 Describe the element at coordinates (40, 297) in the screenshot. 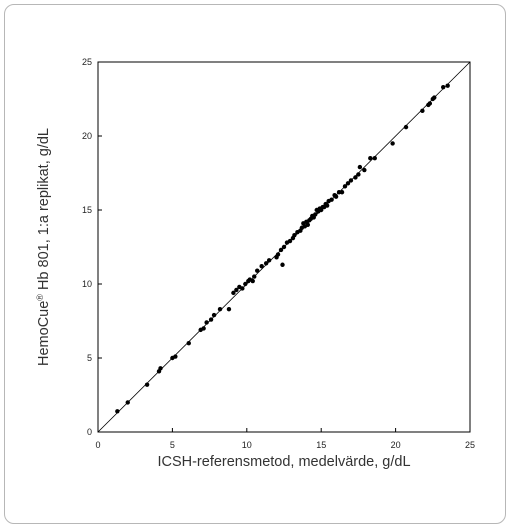

I see `y-axis-label-registered-mark: ®` at that location.